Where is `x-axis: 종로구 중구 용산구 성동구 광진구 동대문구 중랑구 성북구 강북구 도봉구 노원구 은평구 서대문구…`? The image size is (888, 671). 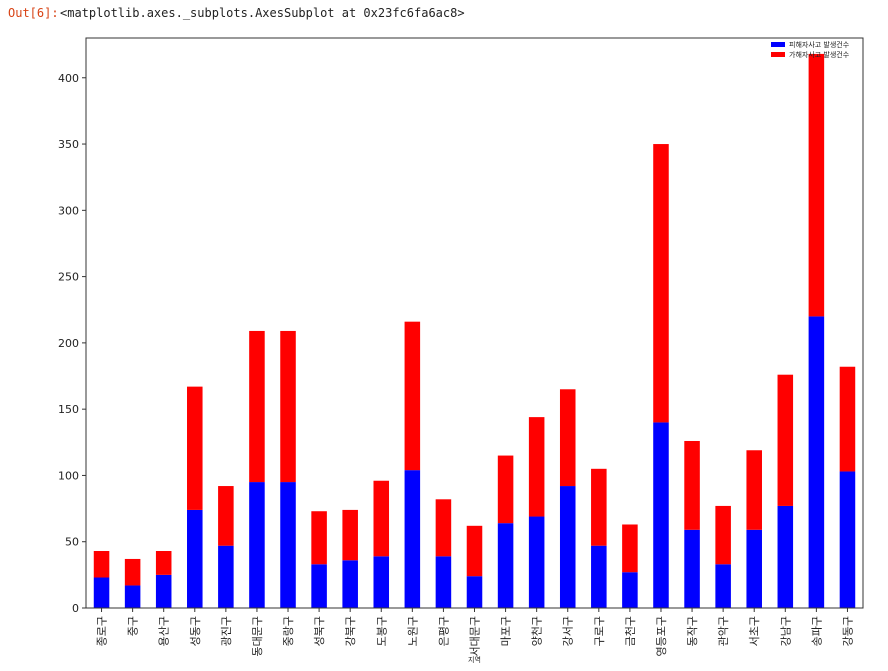 x-axis: 종로구 중구 용산구 성동구 광진구 동대문구 중랑구 성북구 강북구 도봉구 노원구 은평구 서대문구… is located at coordinates (475, 632).